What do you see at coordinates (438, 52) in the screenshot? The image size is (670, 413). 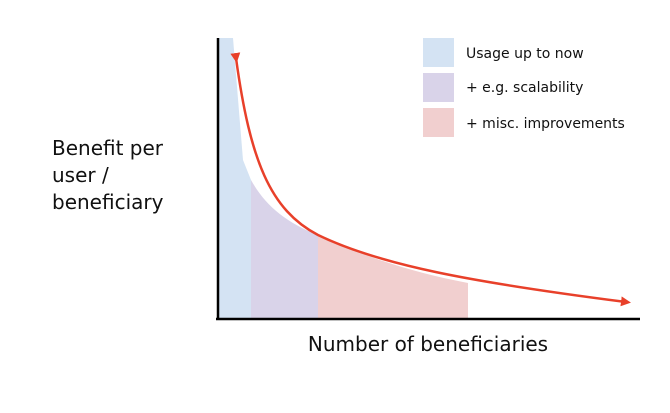 I see `legend-swatch-usage` at bounding box center [438, 52].